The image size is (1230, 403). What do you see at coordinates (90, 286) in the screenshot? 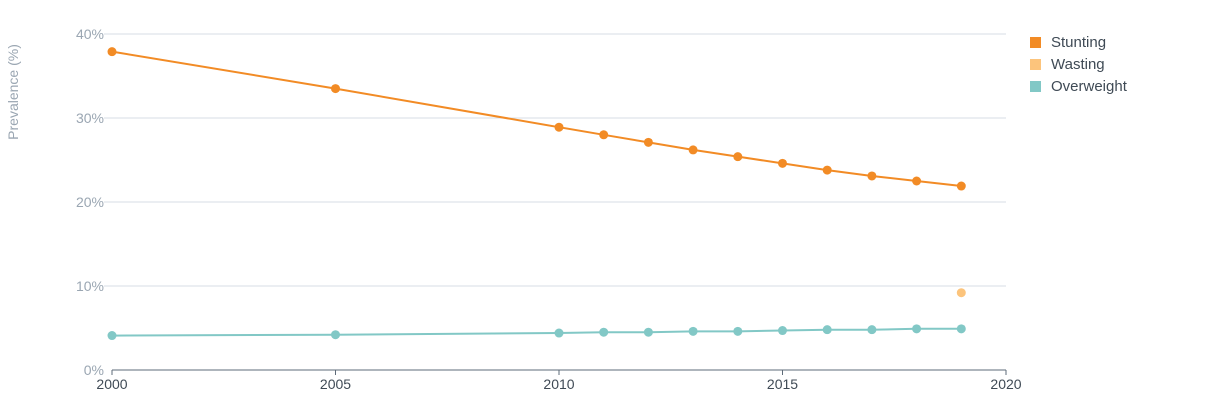
I see `y-tick-label: 10%` at bounding box center [90, 286].